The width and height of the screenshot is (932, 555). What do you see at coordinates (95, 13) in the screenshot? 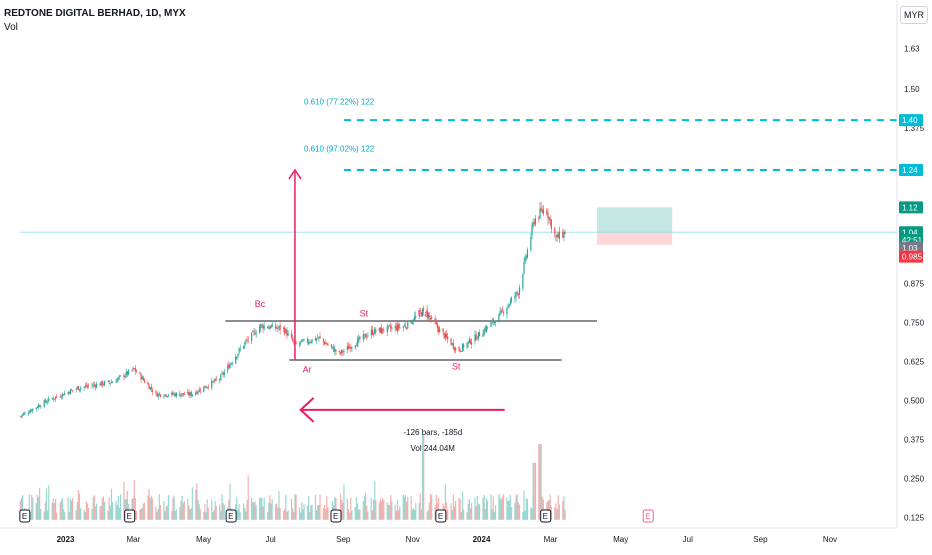
I see `symbol-title: REDTONE DIGITAL BERHAD, 1D, MYX` at bounding box center [95, 13].